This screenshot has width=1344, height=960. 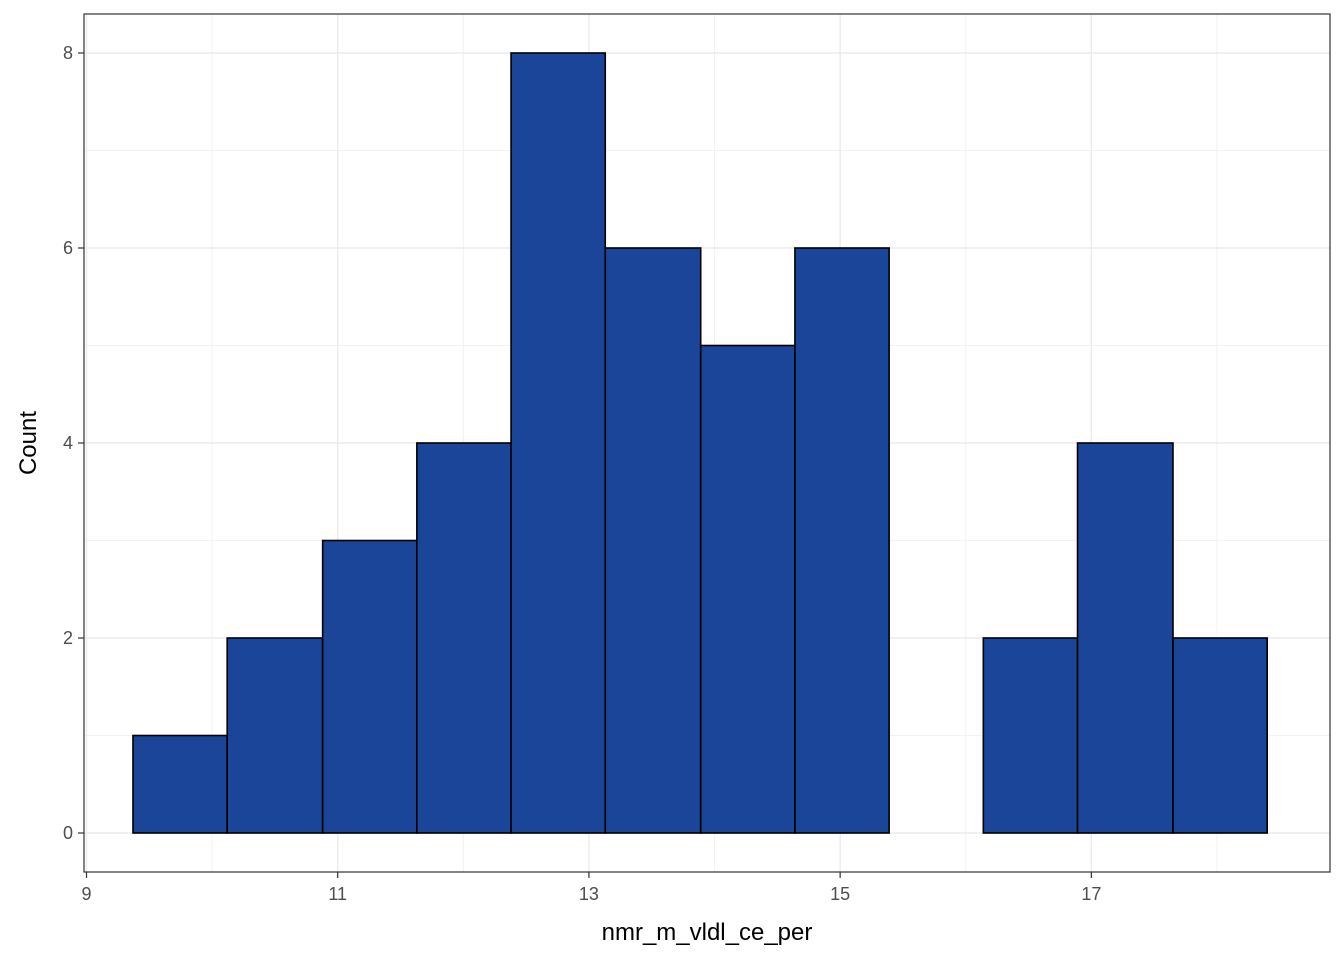 I want to click on y-tick-label: 2, so click(x=68, y=638).